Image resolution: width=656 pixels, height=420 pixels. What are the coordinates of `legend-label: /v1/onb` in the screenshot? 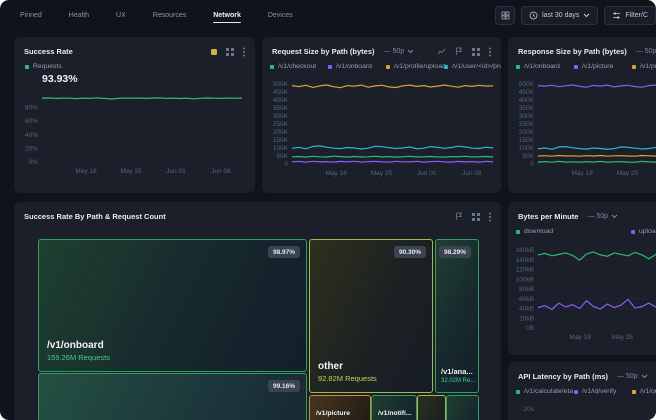 It's located at (648, 391).